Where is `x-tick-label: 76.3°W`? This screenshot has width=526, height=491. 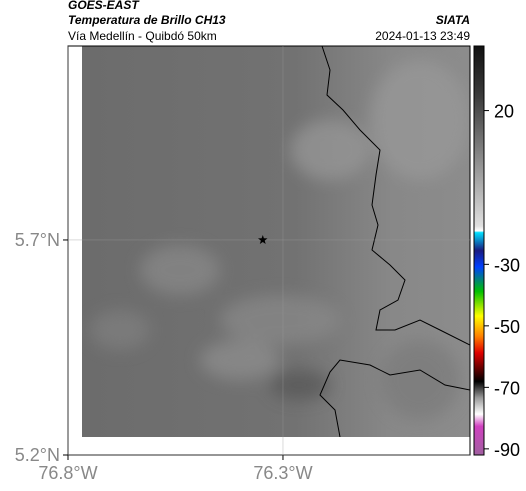
x-tick-label: 76.3°W is located at coordinates (282, 473).